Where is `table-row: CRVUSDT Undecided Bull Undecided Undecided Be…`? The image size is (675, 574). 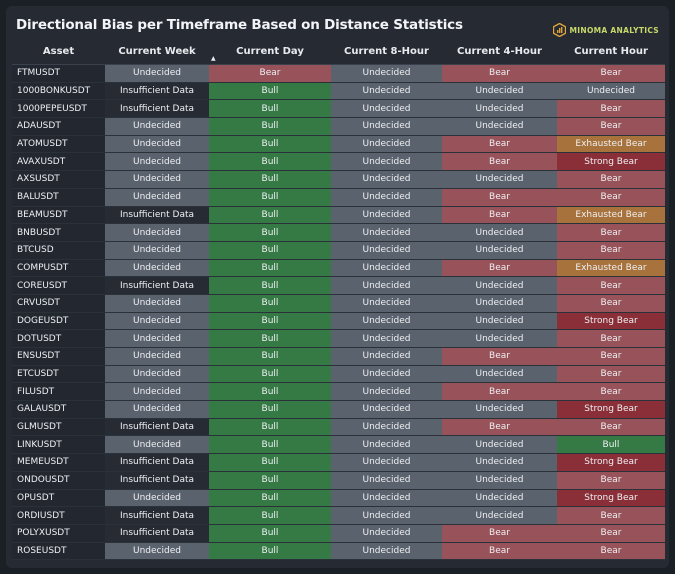 table-row: CRVUSDT Undecided Bull Undecided Undecided Be… is located at coordinates (338, 303).